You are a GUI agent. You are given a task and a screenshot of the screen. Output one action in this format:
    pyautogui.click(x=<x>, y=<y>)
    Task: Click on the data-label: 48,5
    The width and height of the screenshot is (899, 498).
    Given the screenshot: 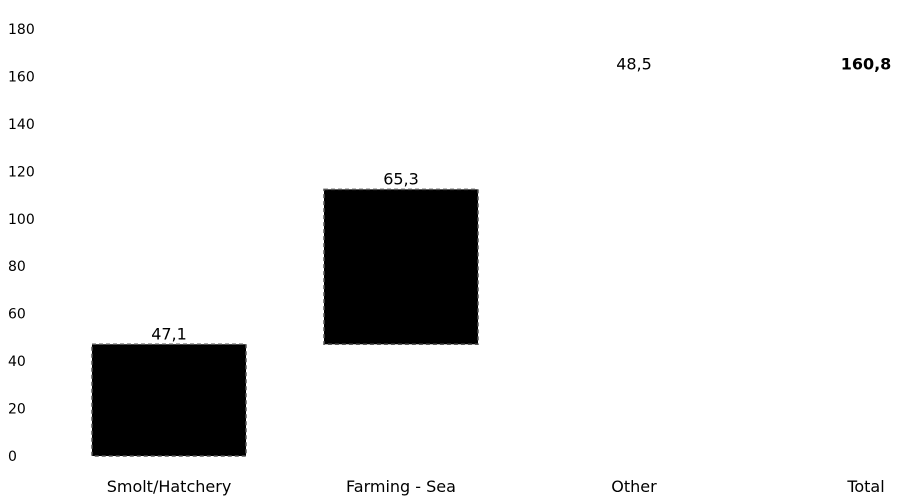 What is the action you would take?
    pyautogui.click(x=634, y=63)
    